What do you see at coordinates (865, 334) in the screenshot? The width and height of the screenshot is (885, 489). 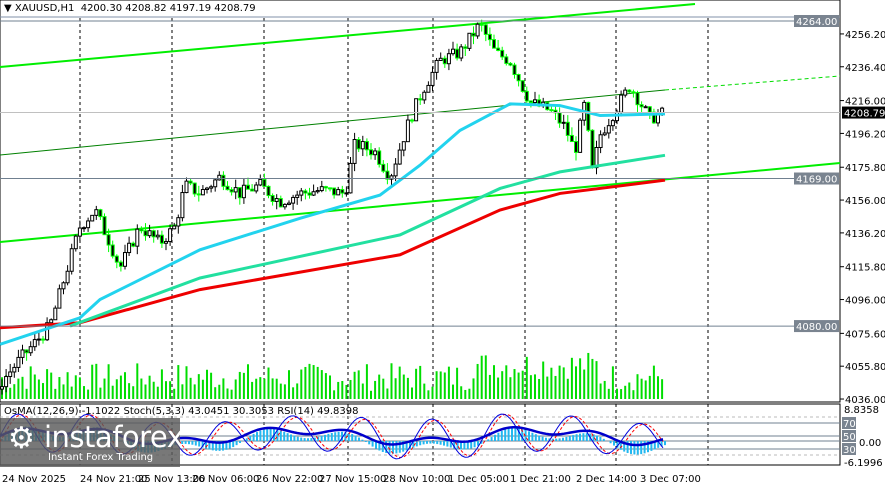 I see `price-tick-label: 4075.60` at bounding box center [865, 334].